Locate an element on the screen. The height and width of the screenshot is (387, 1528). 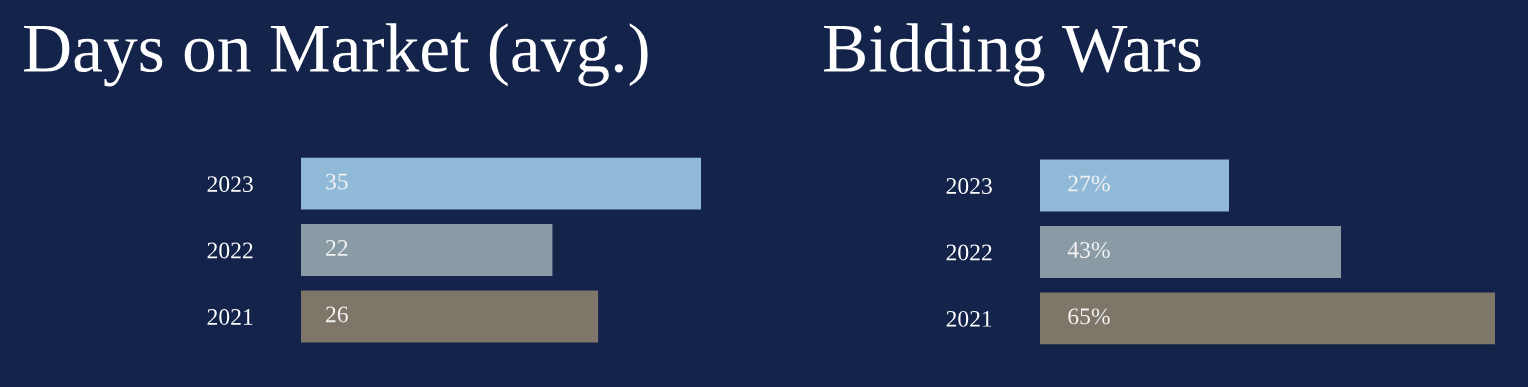
data-label: 35 is located at coordinates (337, 181).